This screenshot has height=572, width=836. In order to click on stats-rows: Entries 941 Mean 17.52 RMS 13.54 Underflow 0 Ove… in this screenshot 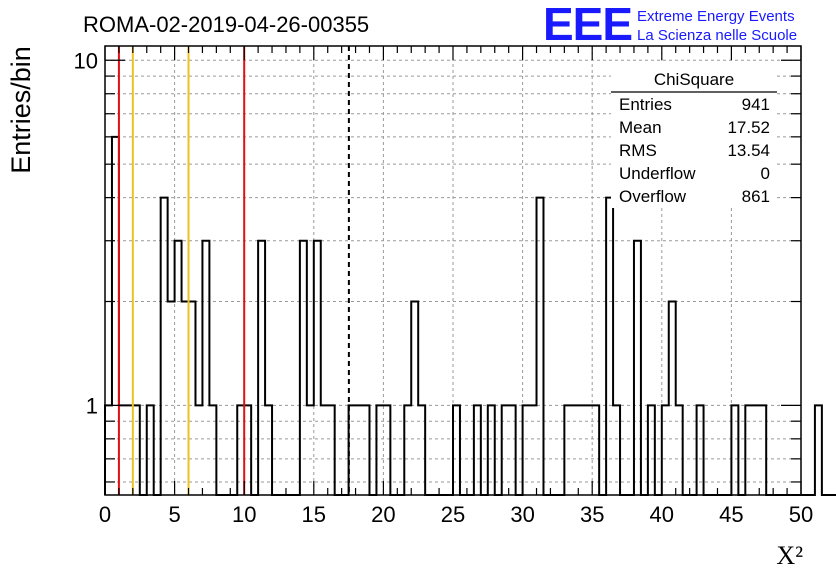, I will do `click(694, 150)`.